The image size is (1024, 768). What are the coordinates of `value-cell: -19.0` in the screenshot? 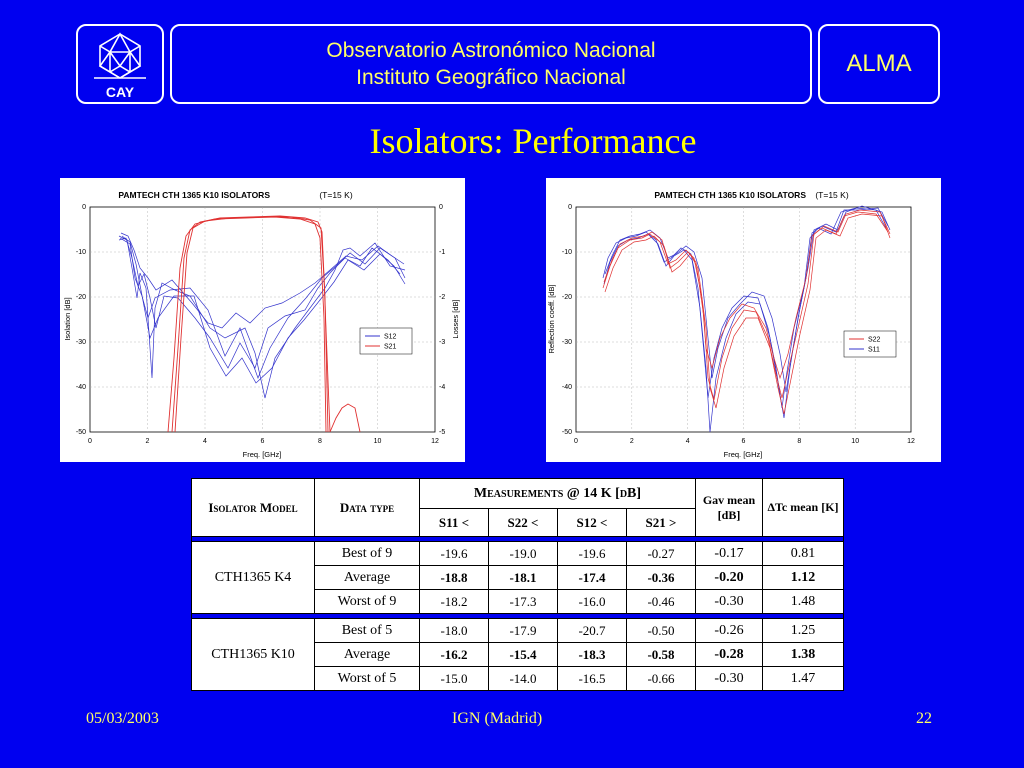 It's located at (523, 553).